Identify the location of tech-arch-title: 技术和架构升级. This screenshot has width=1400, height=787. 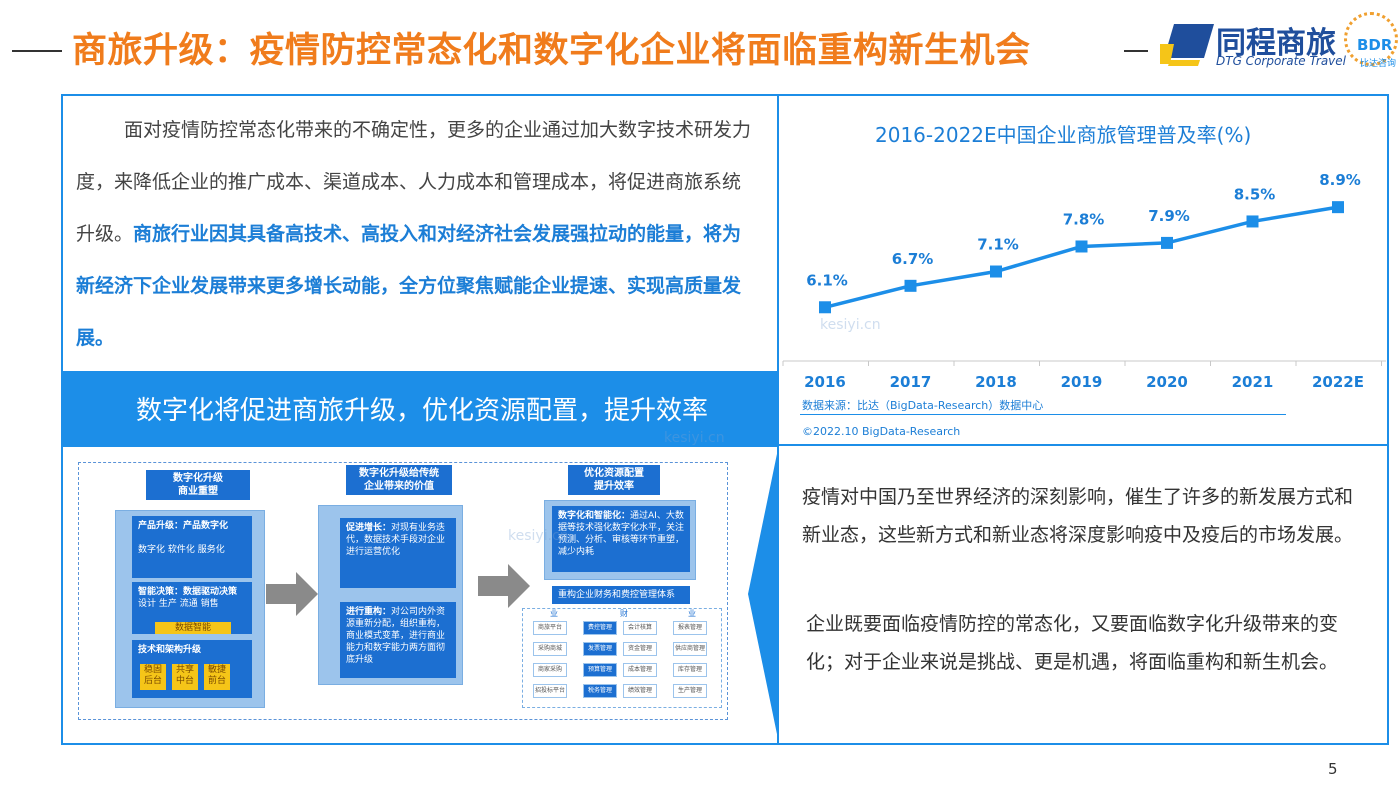
(170, 650).